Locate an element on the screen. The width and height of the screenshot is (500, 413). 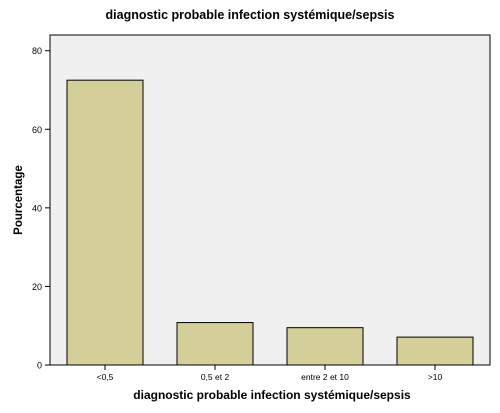
x-tick-label: 0,5 et 2 is located at coordinates (215, 377).